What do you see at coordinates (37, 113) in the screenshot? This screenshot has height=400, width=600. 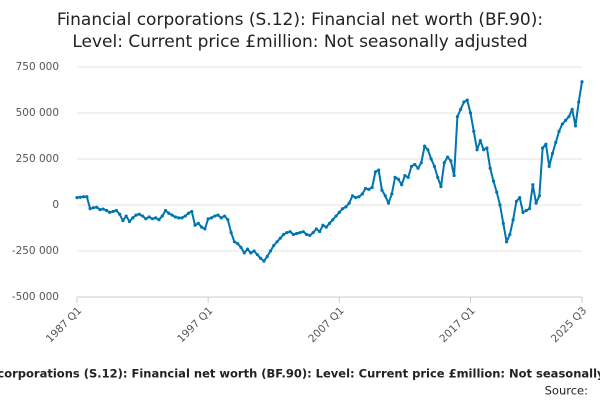 I see `y-tick-label: 500 000` at bounding box center [37, 113].